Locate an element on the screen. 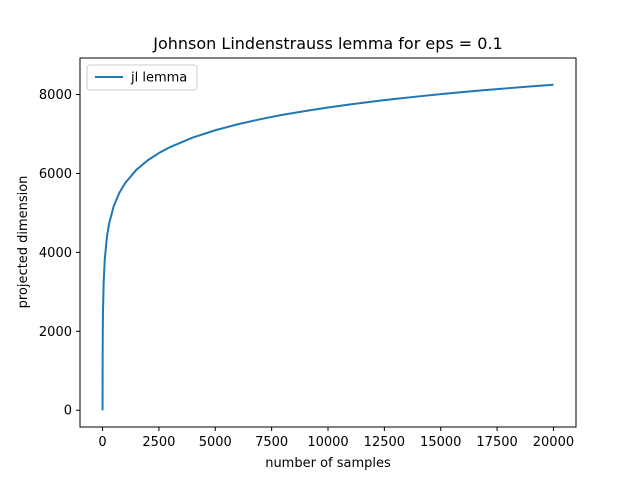 The image size is (640, 480). x-tick-label: 0 is located at coordinates (102, 442).